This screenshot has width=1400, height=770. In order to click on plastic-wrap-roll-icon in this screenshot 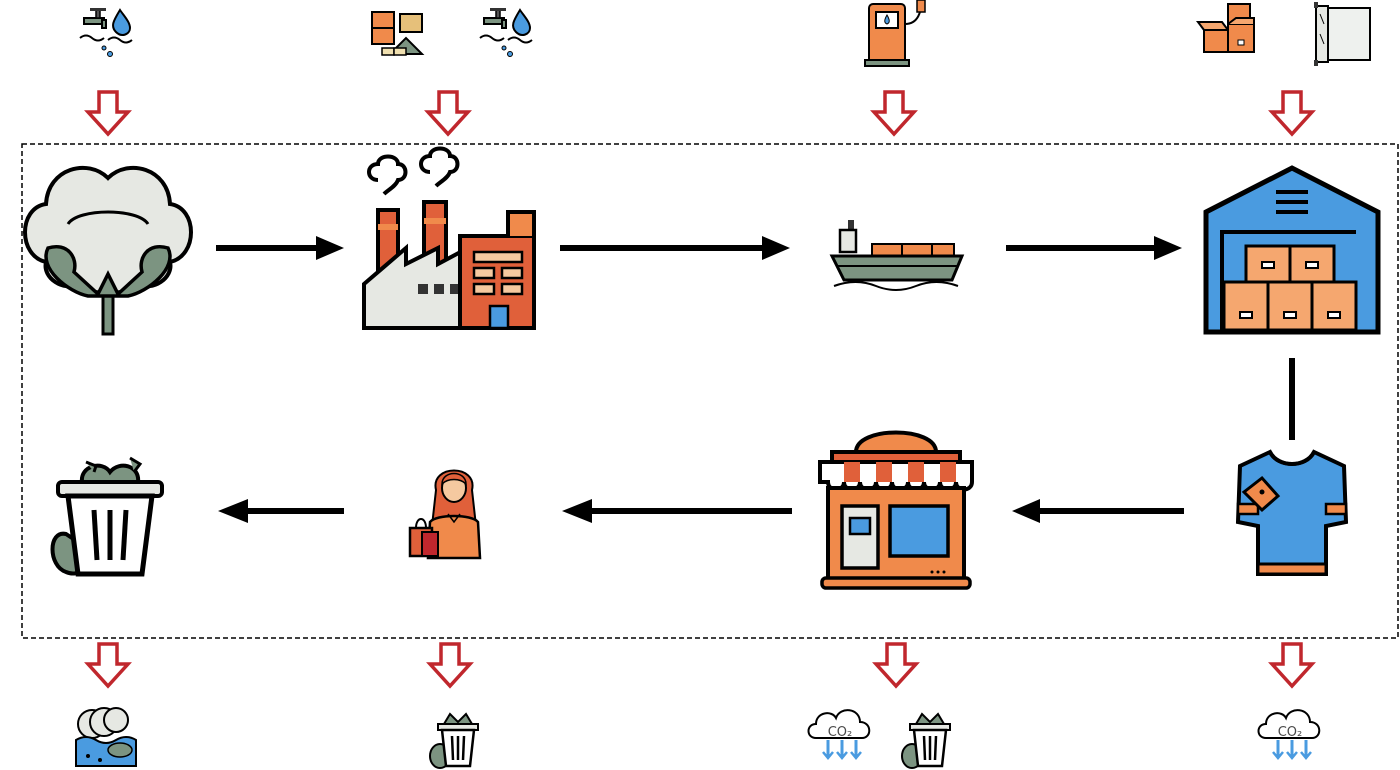, I will do `click(1342, 34)`.